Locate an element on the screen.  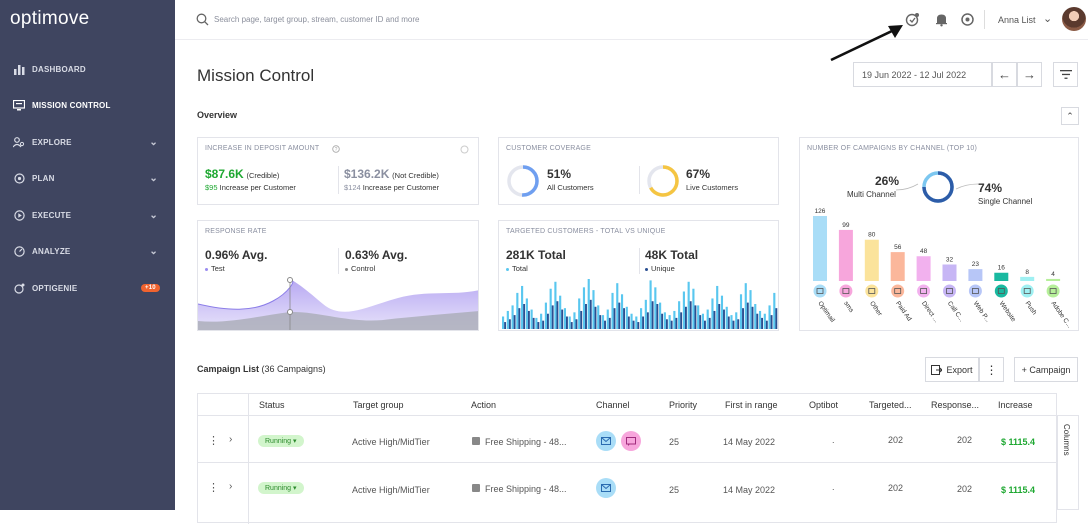
column-header-target-group: Target group is located at coordinates (378, 405).